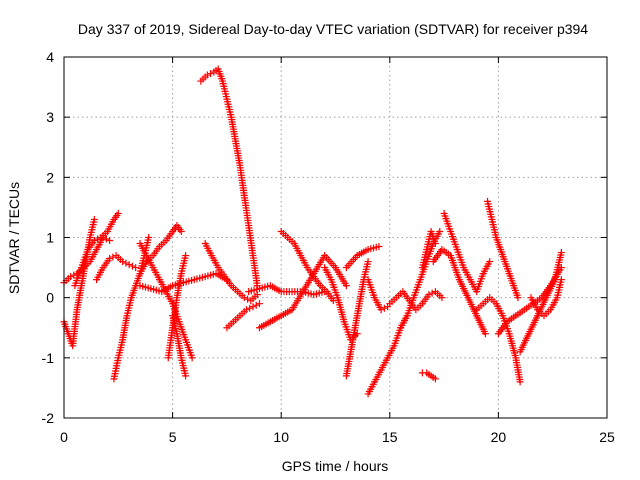 The image size is (640, 480). What do you see at coordinates (281, 437) in the screenshot?
I see `x-tick-label: 10` at bounding box center [281, 437].